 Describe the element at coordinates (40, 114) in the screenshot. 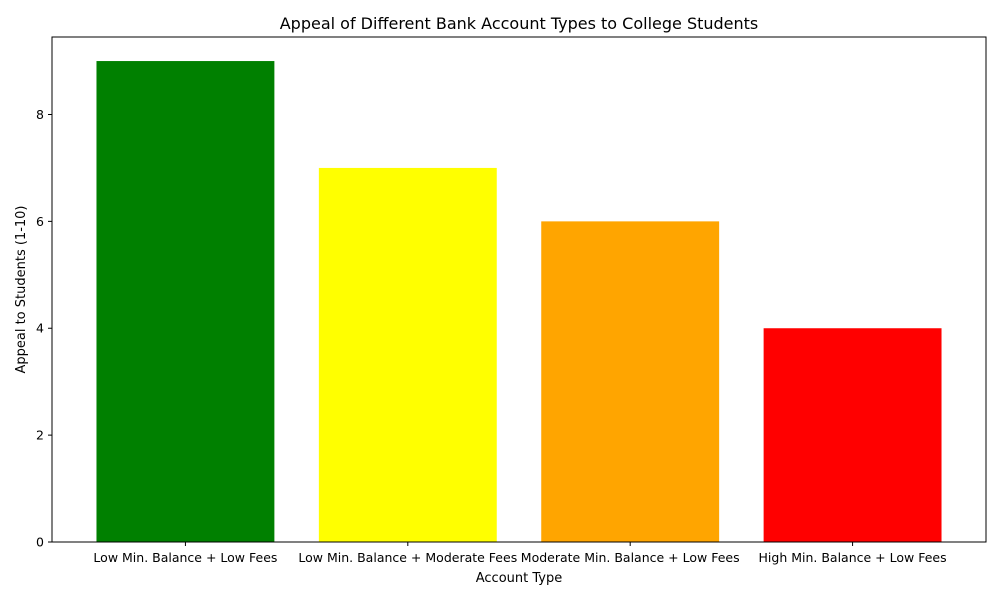

I see `y-tick-label-4: 8` at that location.